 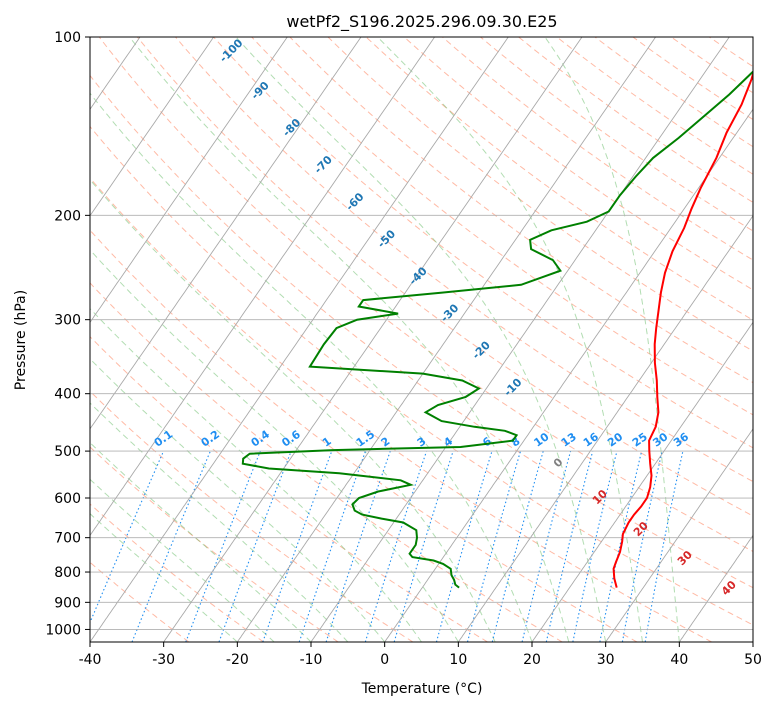 I want to click on y-tick-label: 600, so click(x=67, y=499).